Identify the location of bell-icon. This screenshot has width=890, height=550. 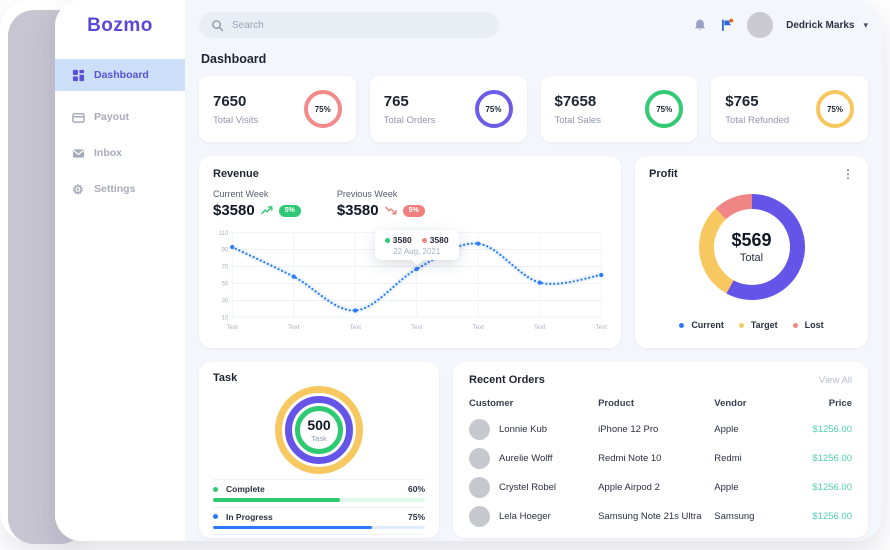
(700, 25).